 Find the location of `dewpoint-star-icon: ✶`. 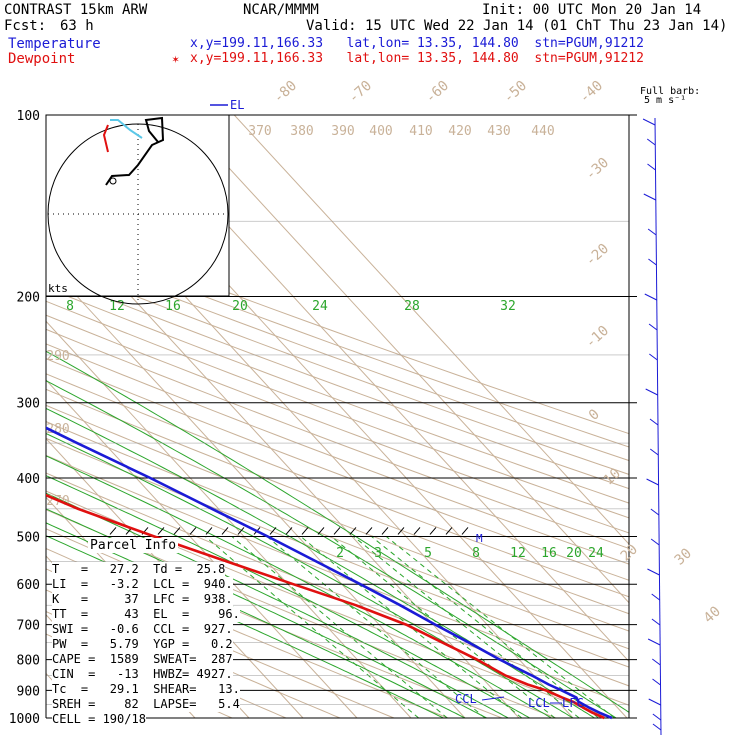

dewpoint-star-icon: ✶ is located at coordinates (176, 59).